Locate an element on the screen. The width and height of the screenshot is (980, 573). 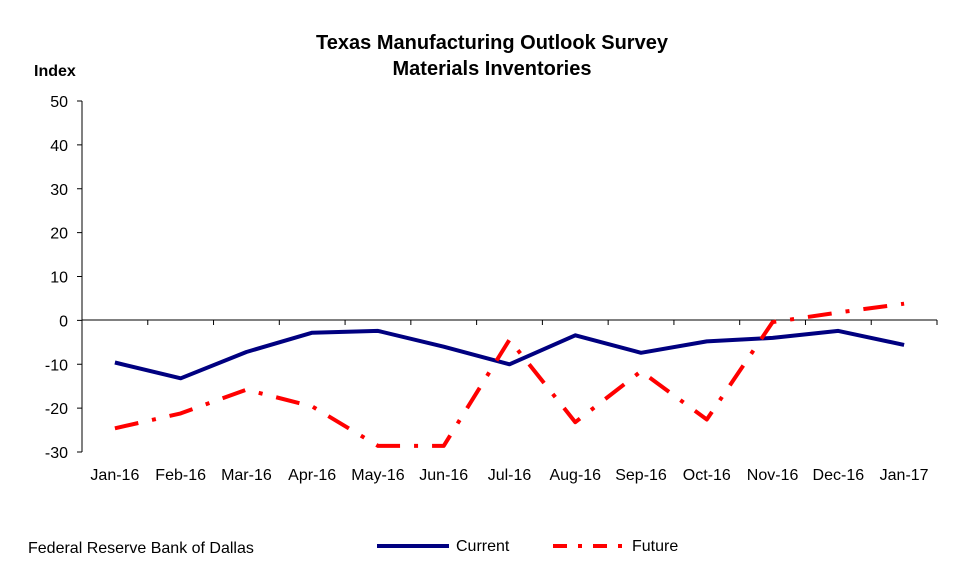
y-tick-label: 40 is located at coordinates (59, 146).